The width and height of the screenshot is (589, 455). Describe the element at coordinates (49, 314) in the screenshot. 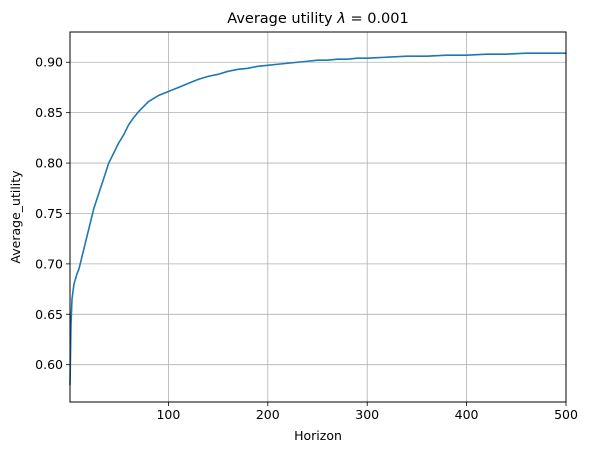

I see `y-tick-label: 0.65` at that location.